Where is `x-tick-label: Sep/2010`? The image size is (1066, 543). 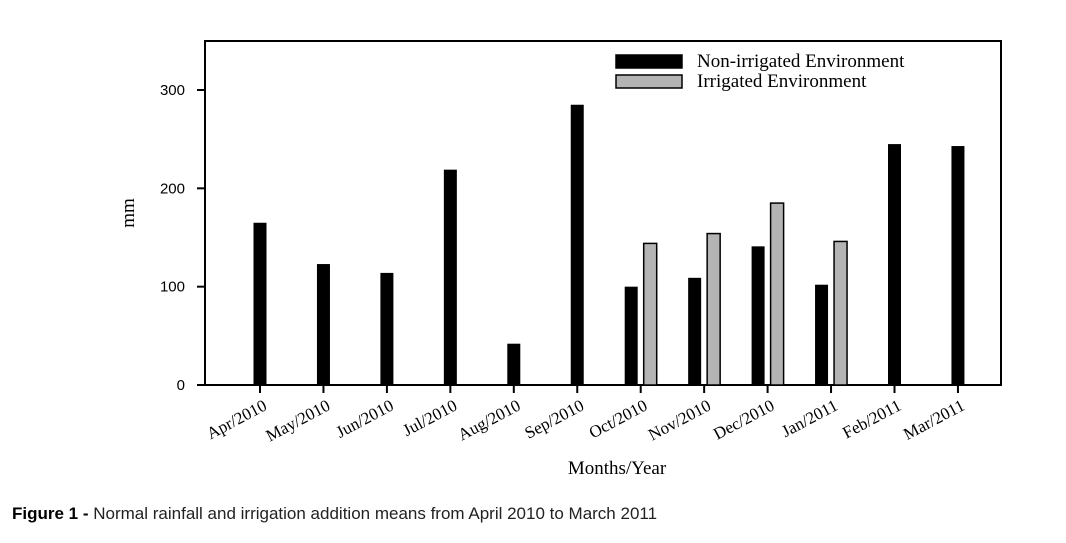
x-tick-label: Sep/2010 is located at coordinates (554, 419).